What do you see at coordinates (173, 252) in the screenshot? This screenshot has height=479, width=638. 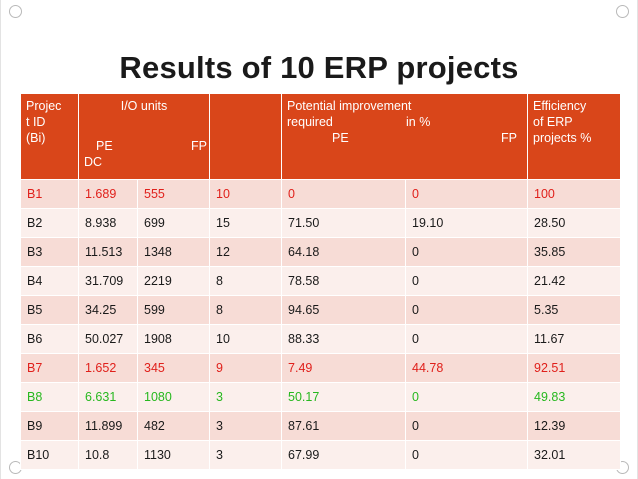 I see `fp-cell: 1348` at bounding box center [173, 252].